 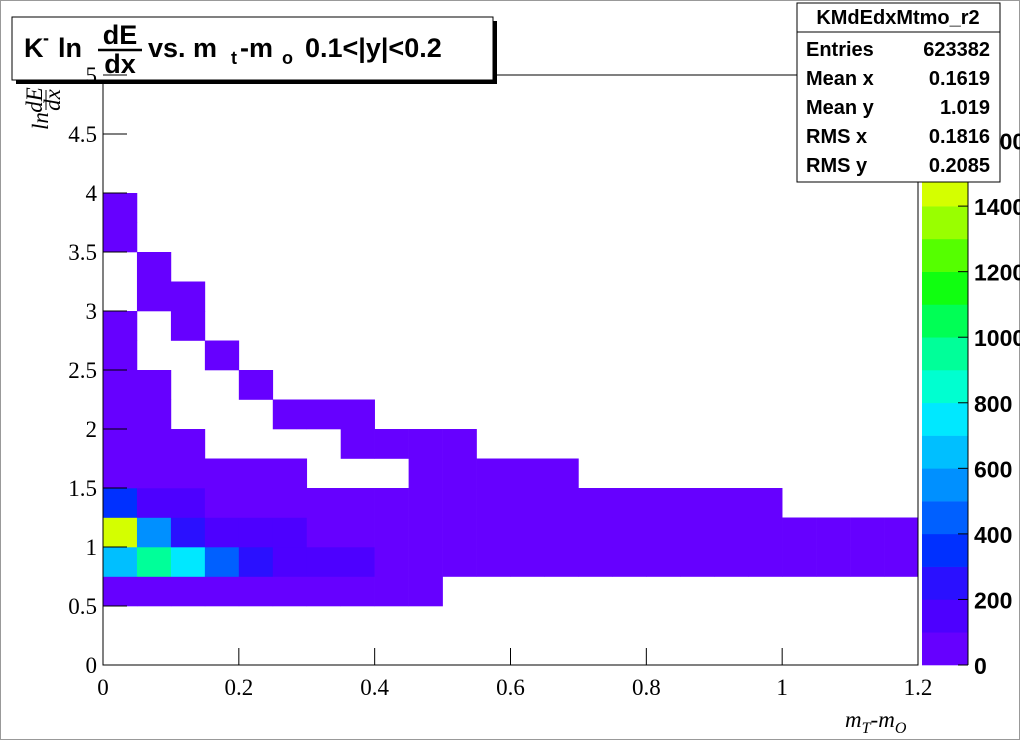 What do you see at coordinates (52, 99) in the screenshot?
I see `y-label-den: dx` at bounding box center [52, 99].